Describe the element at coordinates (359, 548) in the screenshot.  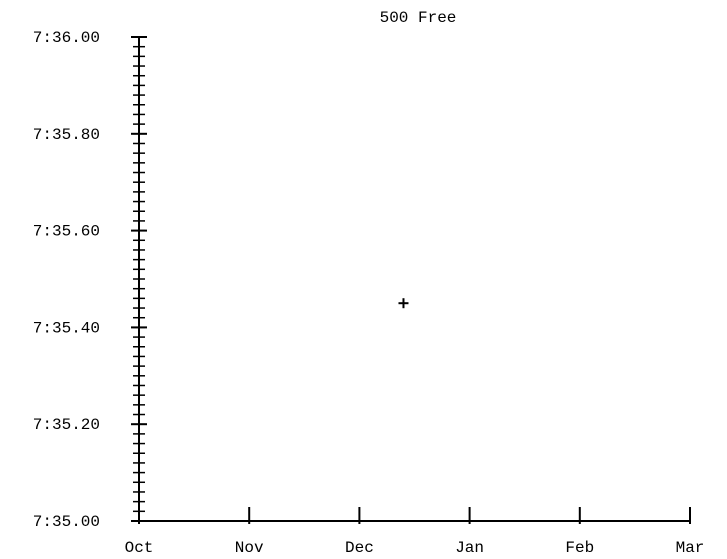
I see `x-tick-label: Dec` at that location.